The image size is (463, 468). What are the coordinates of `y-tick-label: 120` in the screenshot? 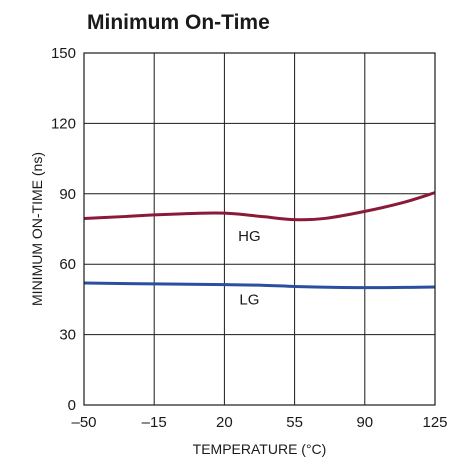 It's located at (63, 123).